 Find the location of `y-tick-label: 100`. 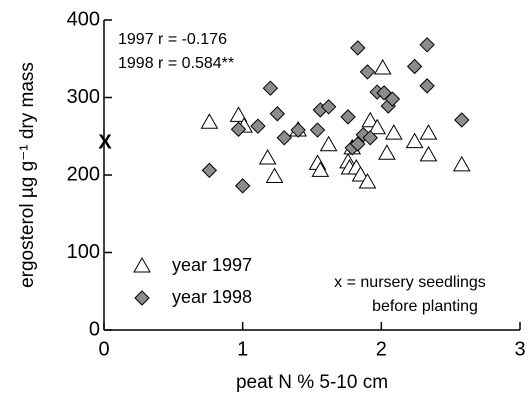

y-tick-label: 100 is located at coordinates (83, 252).